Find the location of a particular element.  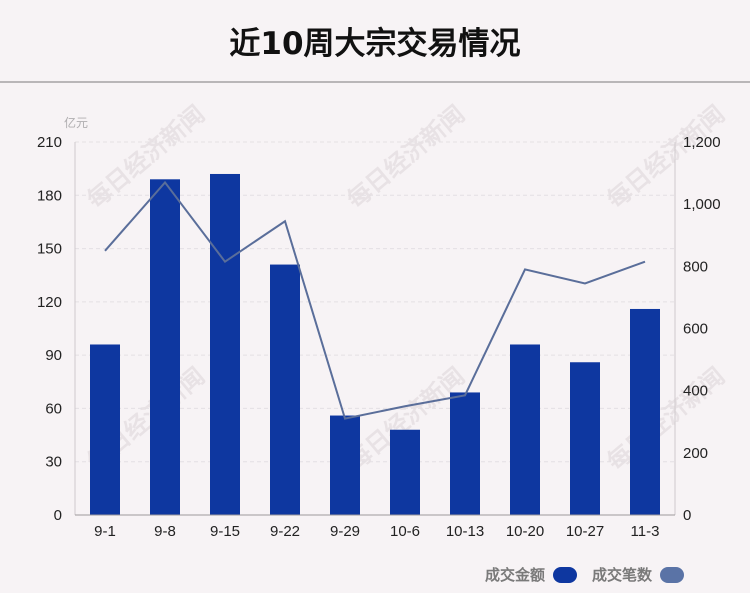

right-tick-label: 0 is located at coordinates (687, 515).